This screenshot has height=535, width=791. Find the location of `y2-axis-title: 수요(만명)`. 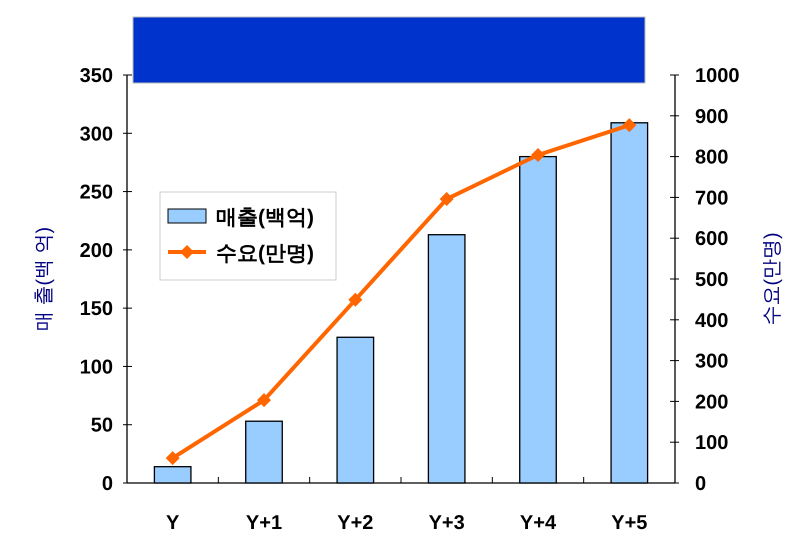

y2-axis-title: 수요(만명) is located at coordinates (772, 279).